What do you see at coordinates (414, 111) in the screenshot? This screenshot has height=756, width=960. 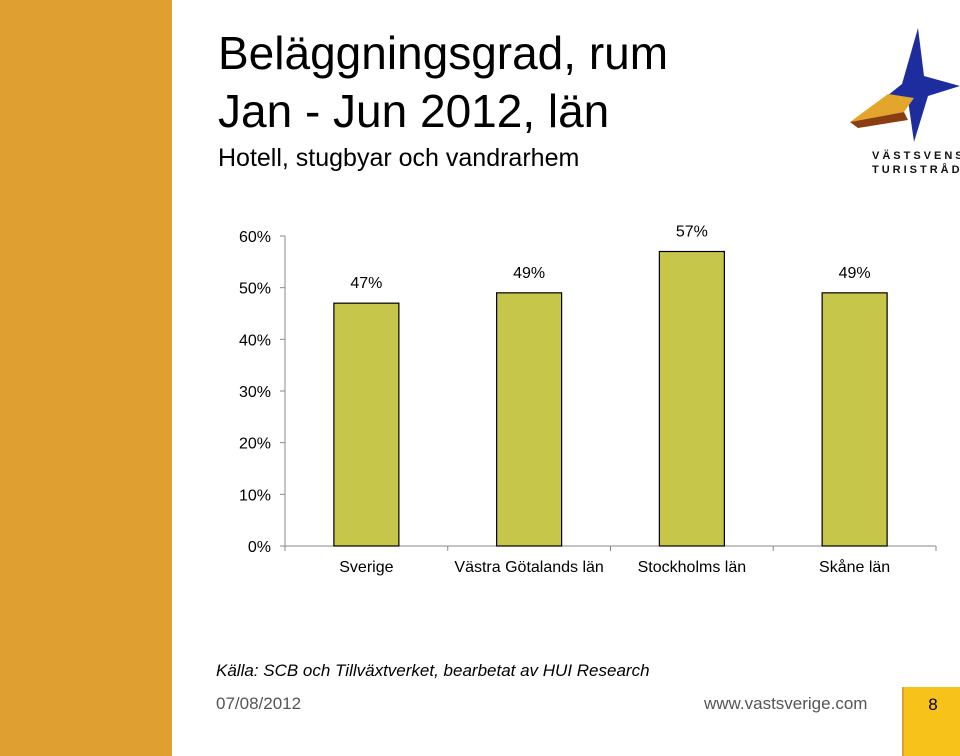 I see `slide-title-line2: Jan - Jun 2012, län` at bounding box center [414, 111].